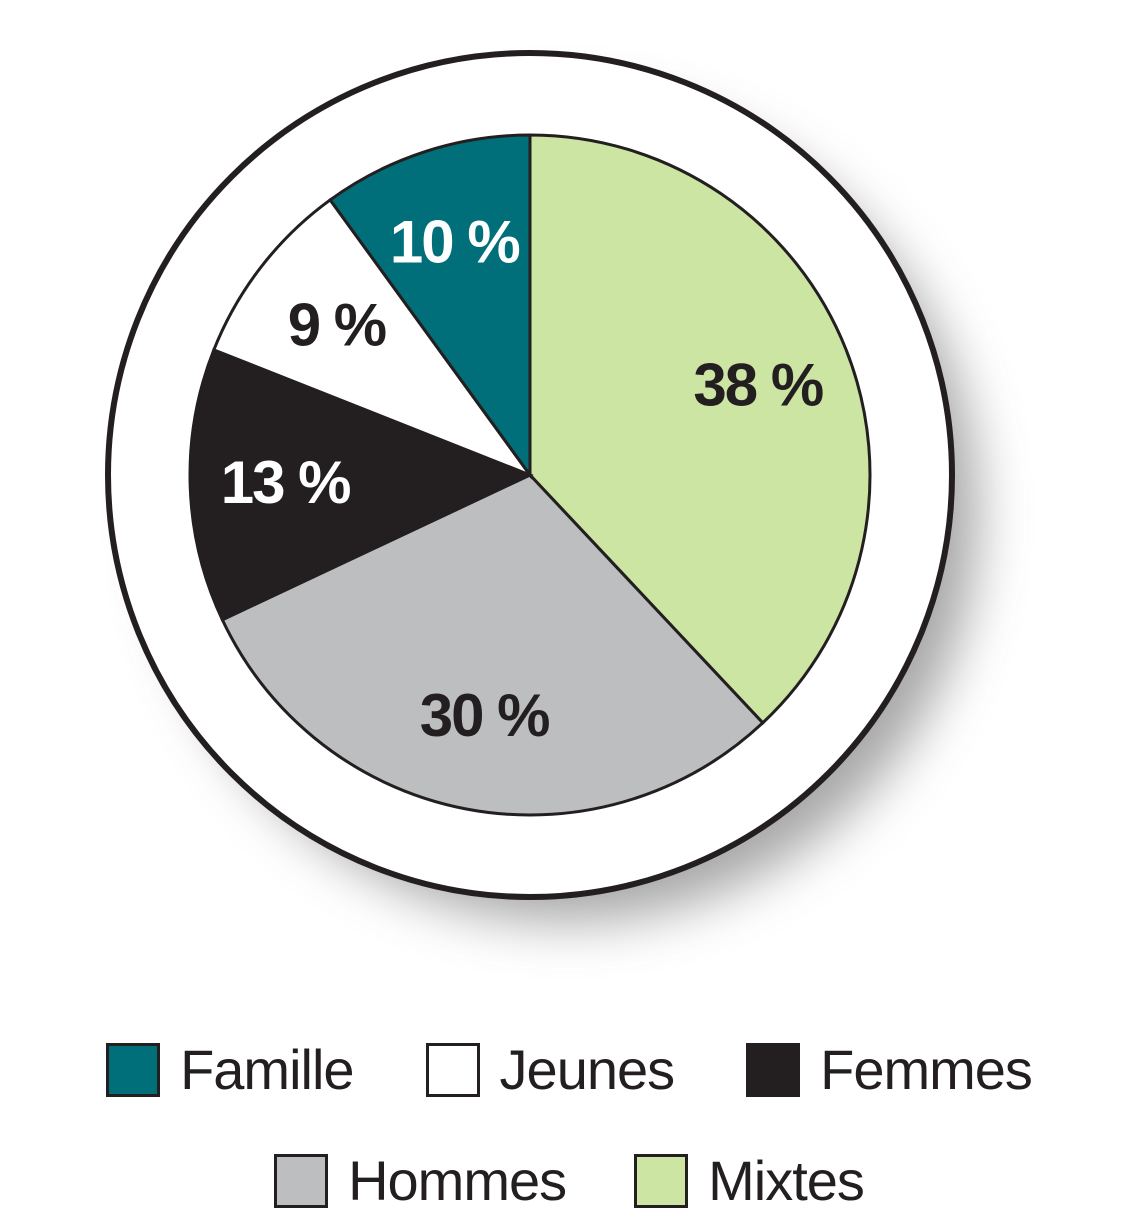 This screenshot has width=1138, height=1227. Describe the element at coordinates (285, 482) in the screenshot. I see `data-label-femmes: 13 %` at that location.